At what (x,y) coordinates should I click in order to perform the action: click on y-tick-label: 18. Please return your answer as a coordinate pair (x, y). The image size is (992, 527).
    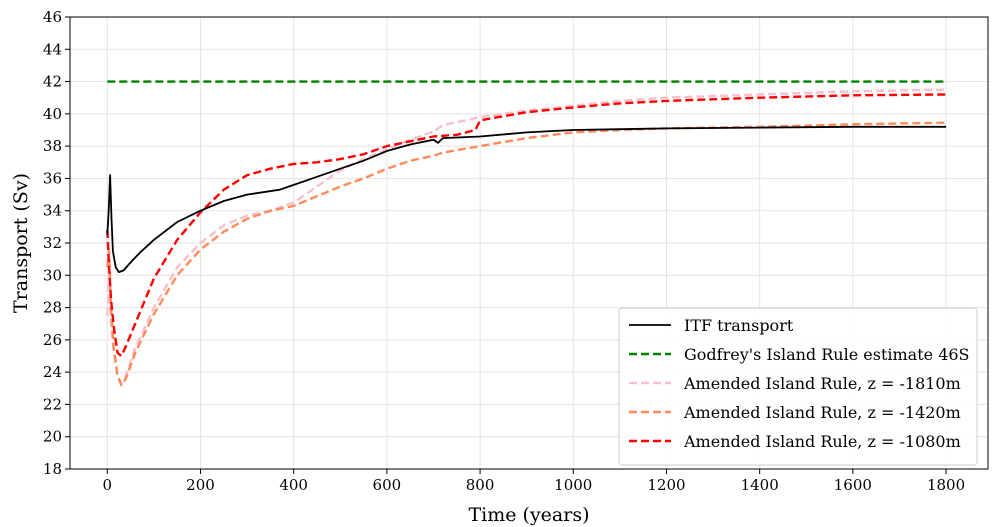
    Looking at the image, I should click on (52, 469).